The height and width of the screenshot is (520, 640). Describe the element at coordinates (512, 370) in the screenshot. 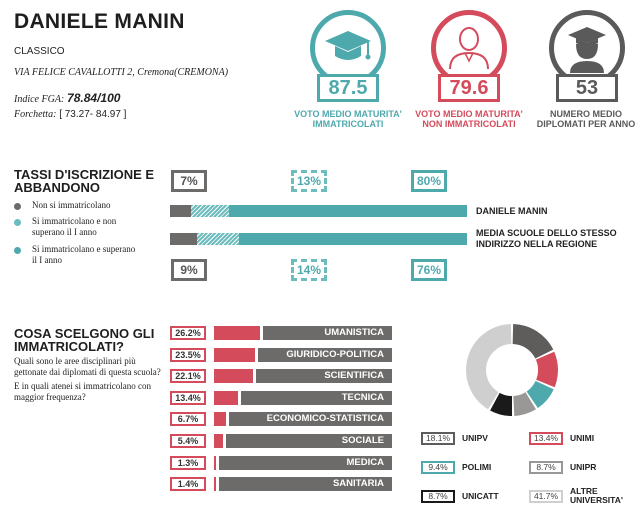

I see `universities-donut` at that location.